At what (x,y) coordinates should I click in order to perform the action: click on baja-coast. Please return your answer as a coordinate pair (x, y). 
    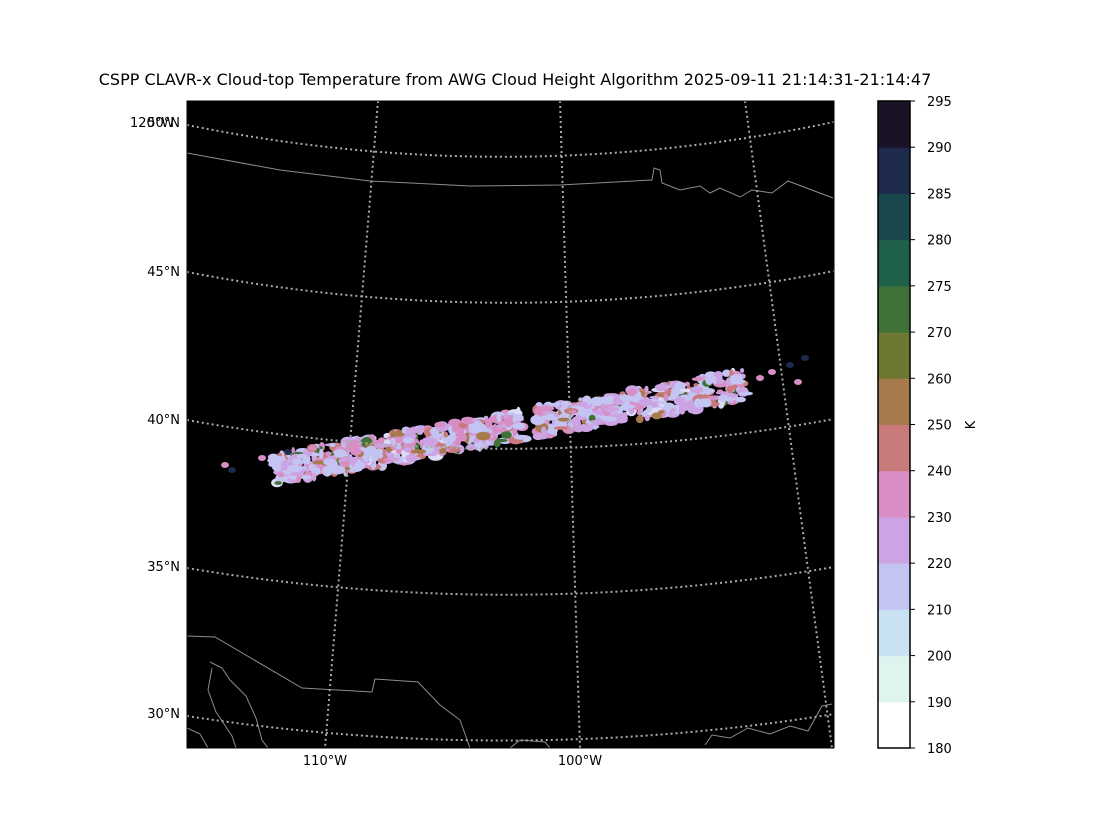
    Looking at the image, I should click on (239, 704).